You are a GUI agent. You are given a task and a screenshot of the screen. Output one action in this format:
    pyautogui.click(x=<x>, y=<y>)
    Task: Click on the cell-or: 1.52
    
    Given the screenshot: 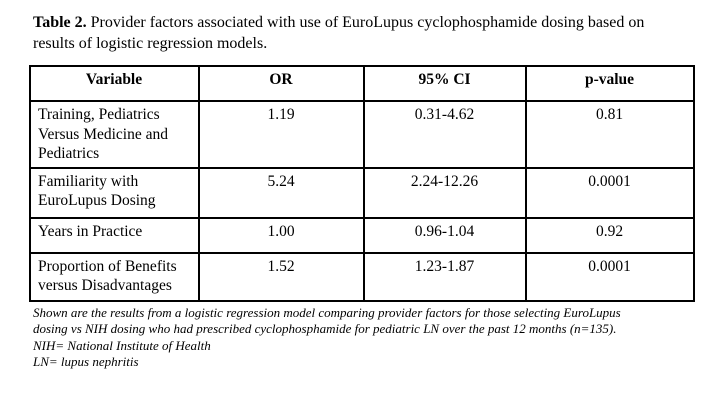 What is the action you would take?
    pyautogui.click(x=281, y=276)
    